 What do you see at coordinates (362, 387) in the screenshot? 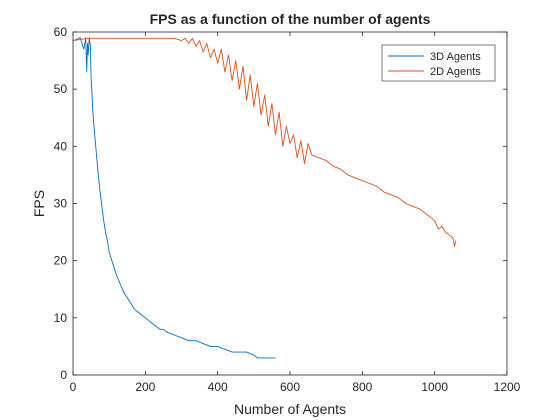
I see `x-tick-label: 800` at bounding box center [362, 387].